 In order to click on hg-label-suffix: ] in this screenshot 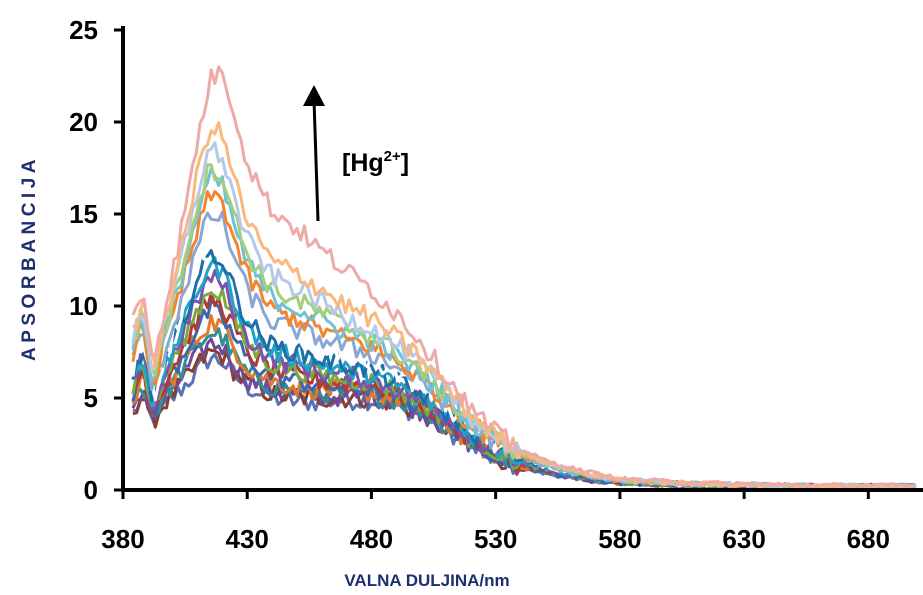, I will do `click(405, 163)`.